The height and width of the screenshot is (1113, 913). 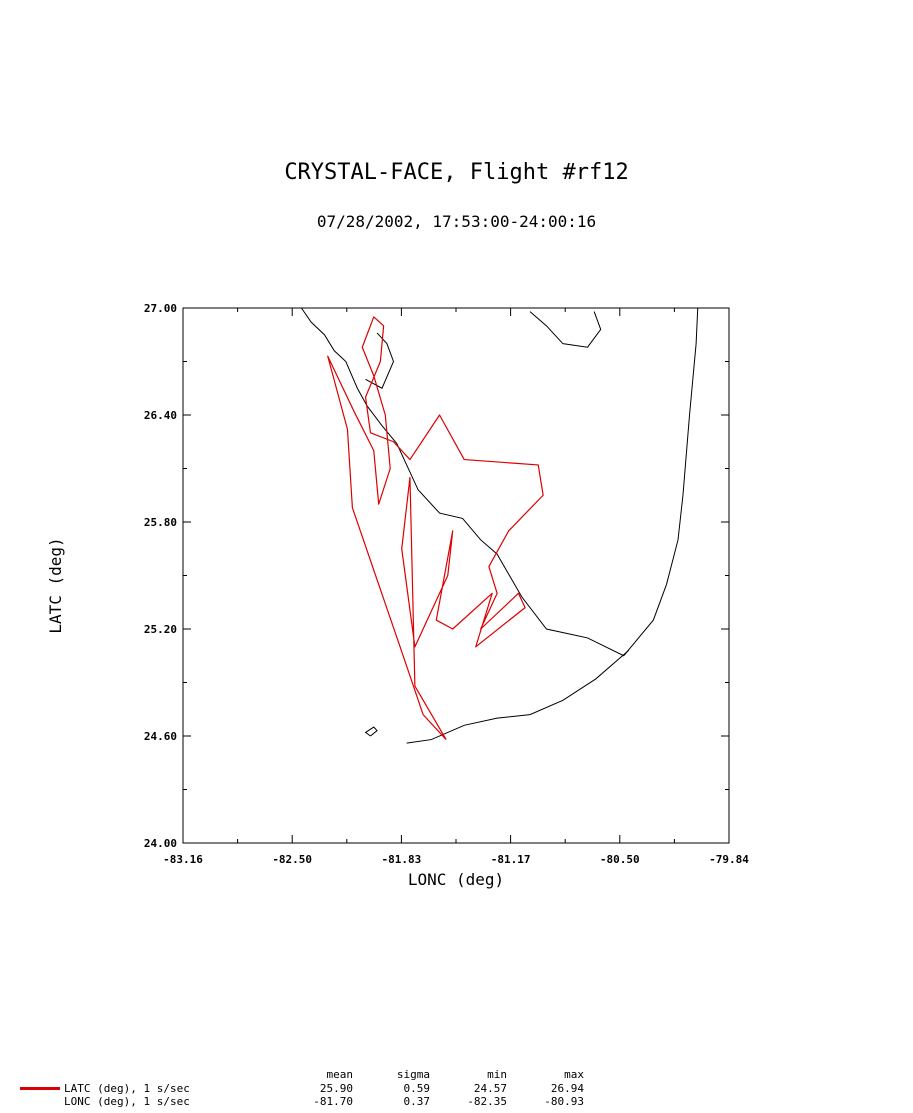 I want to click on stats-lonc-min: -82.35, so click(x=487, y=1101).